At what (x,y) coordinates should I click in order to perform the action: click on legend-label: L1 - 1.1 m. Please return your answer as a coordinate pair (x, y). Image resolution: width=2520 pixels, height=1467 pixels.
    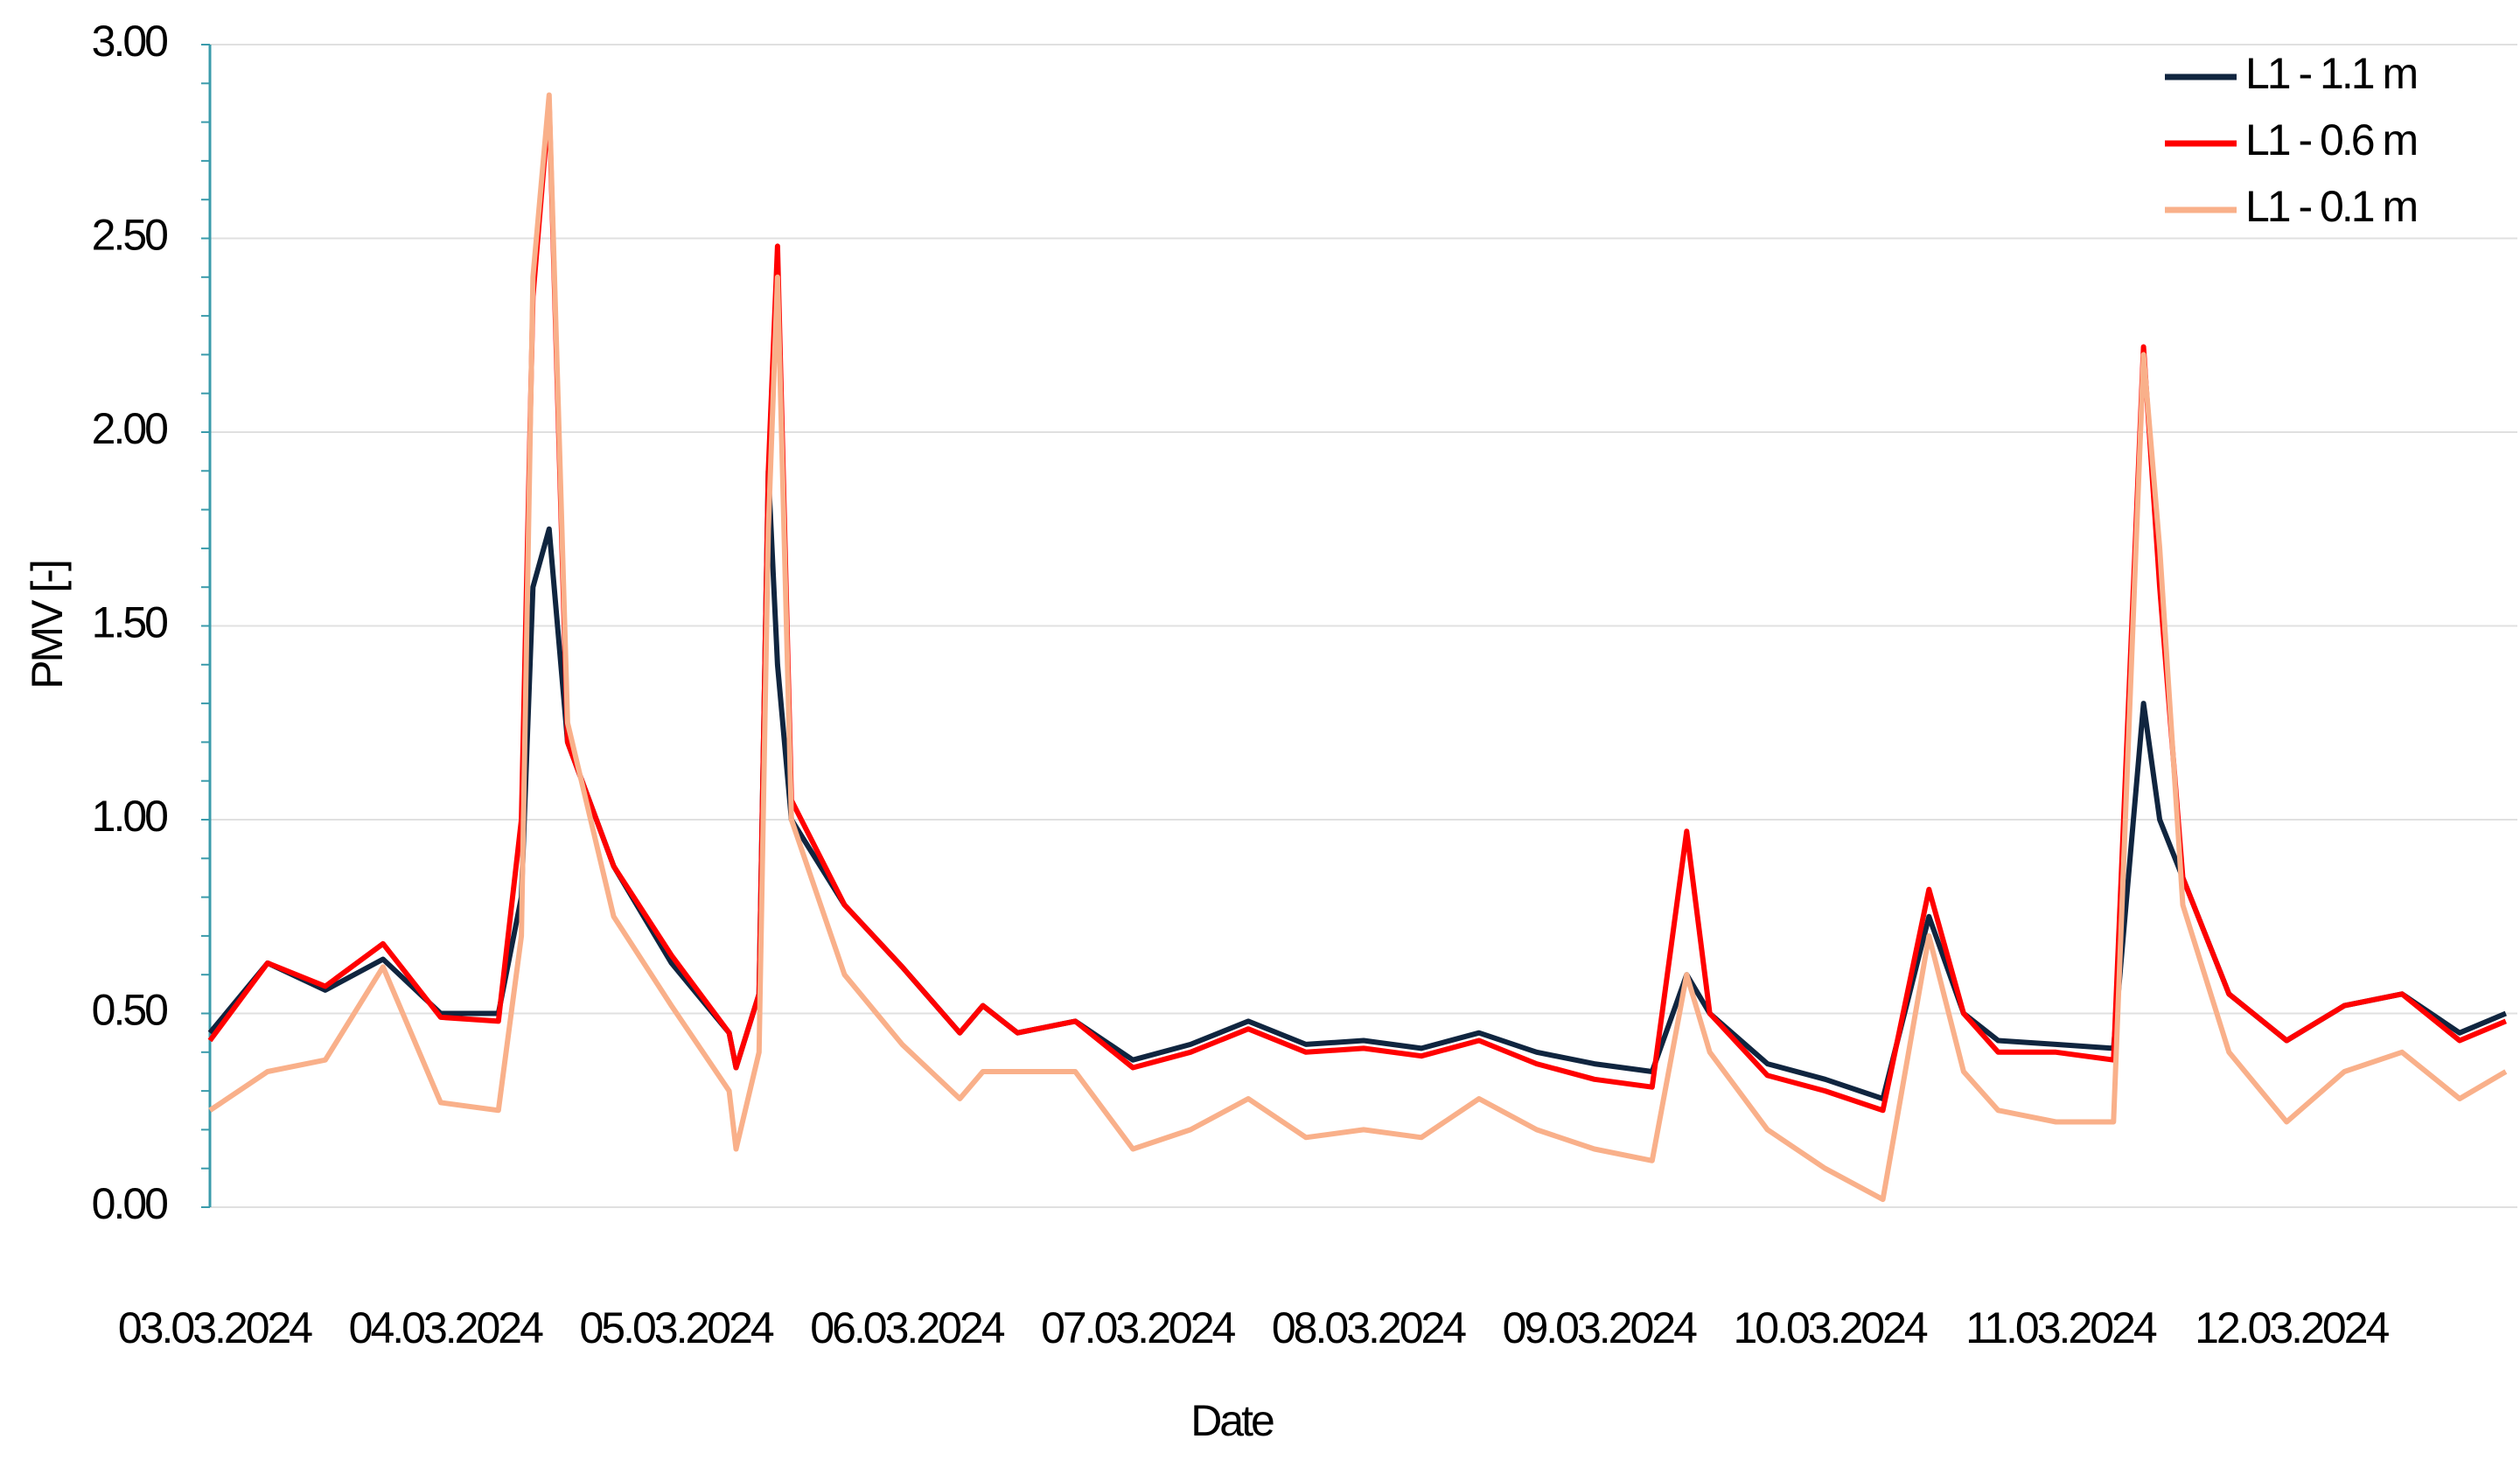
    Looking at the image, I should click on (2330, 73).